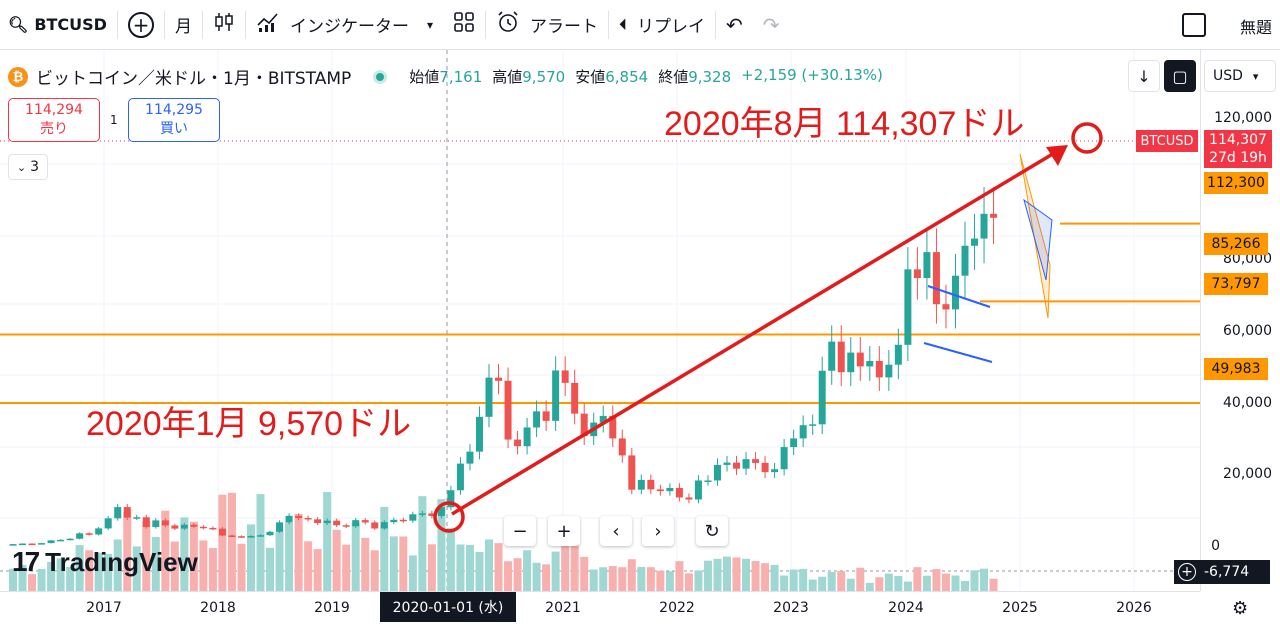 The width and height of the screenshot is (1280, 626). I want to click on minus-icon: −, so click(520, 531).